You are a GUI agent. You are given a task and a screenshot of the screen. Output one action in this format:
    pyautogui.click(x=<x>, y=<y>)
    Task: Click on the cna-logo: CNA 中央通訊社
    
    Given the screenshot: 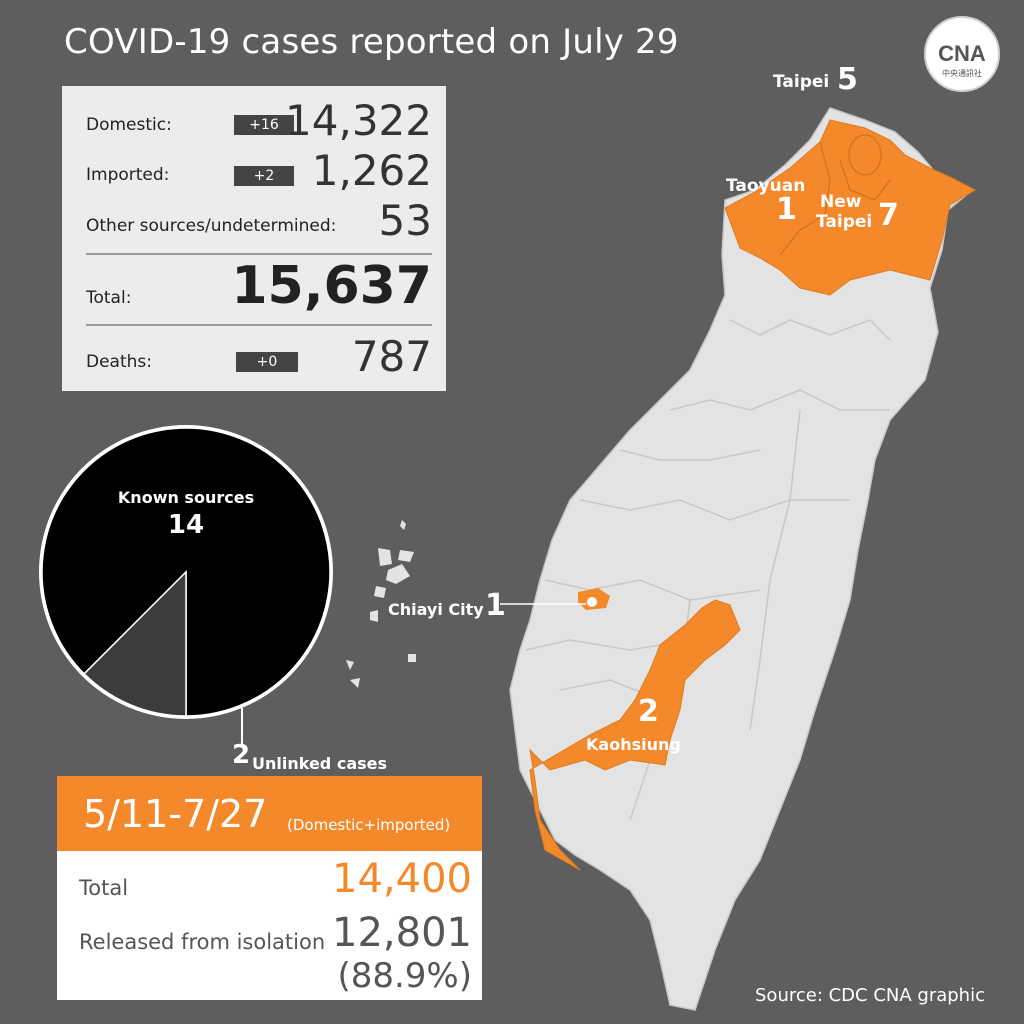 What is the action you would take?
    pyautogui.click(x=962, y=56)
    